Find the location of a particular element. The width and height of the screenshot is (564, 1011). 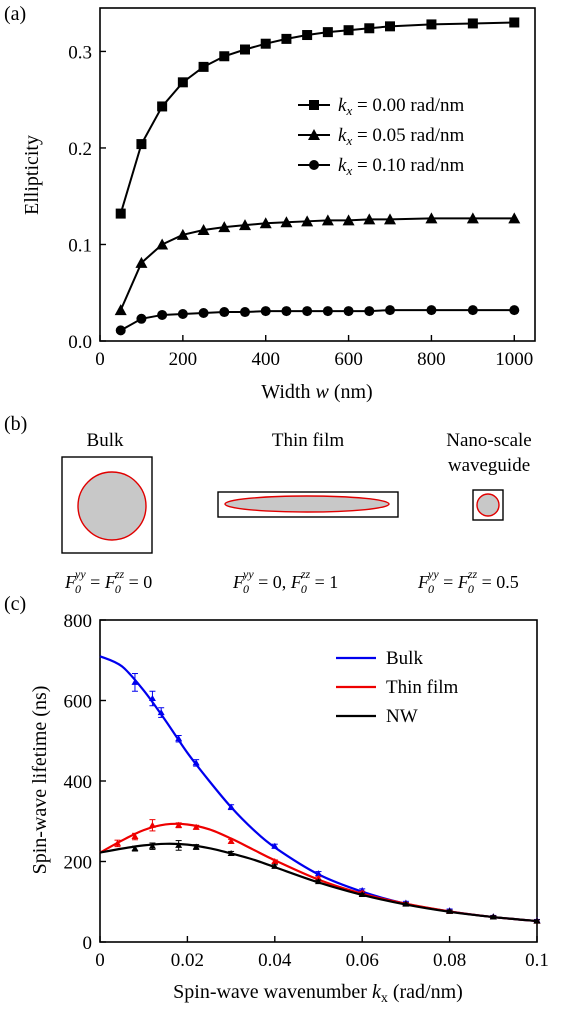

y-tick-label-c: 800 is located at coordinates (78, 621).